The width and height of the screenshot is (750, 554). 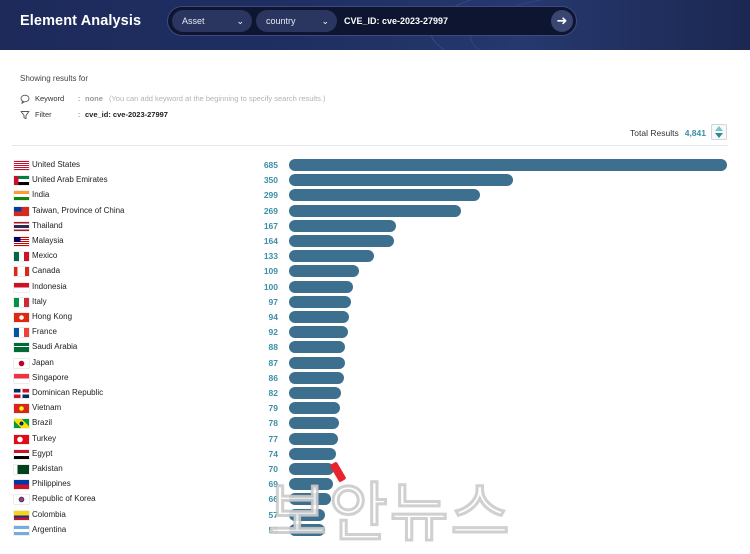 What do you see at coordinates (719, 132) in the screenshot?
I see `sort-toggle-button` at bounding box center [719, 132].